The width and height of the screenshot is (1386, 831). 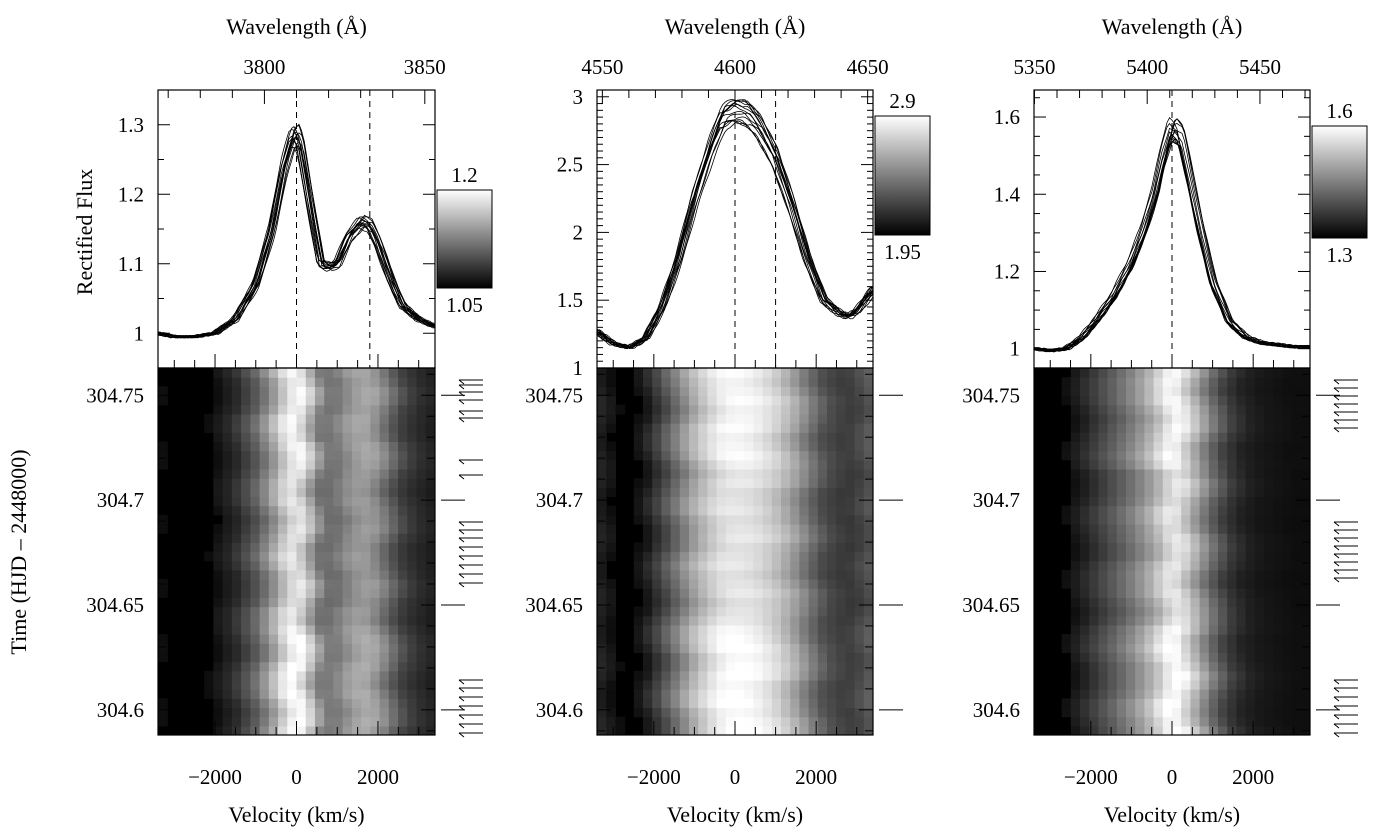 What do you see at coordinates (139, 333) in the screenshot?
I see `y-tick-label: 1` at bounding box center [139, 333].